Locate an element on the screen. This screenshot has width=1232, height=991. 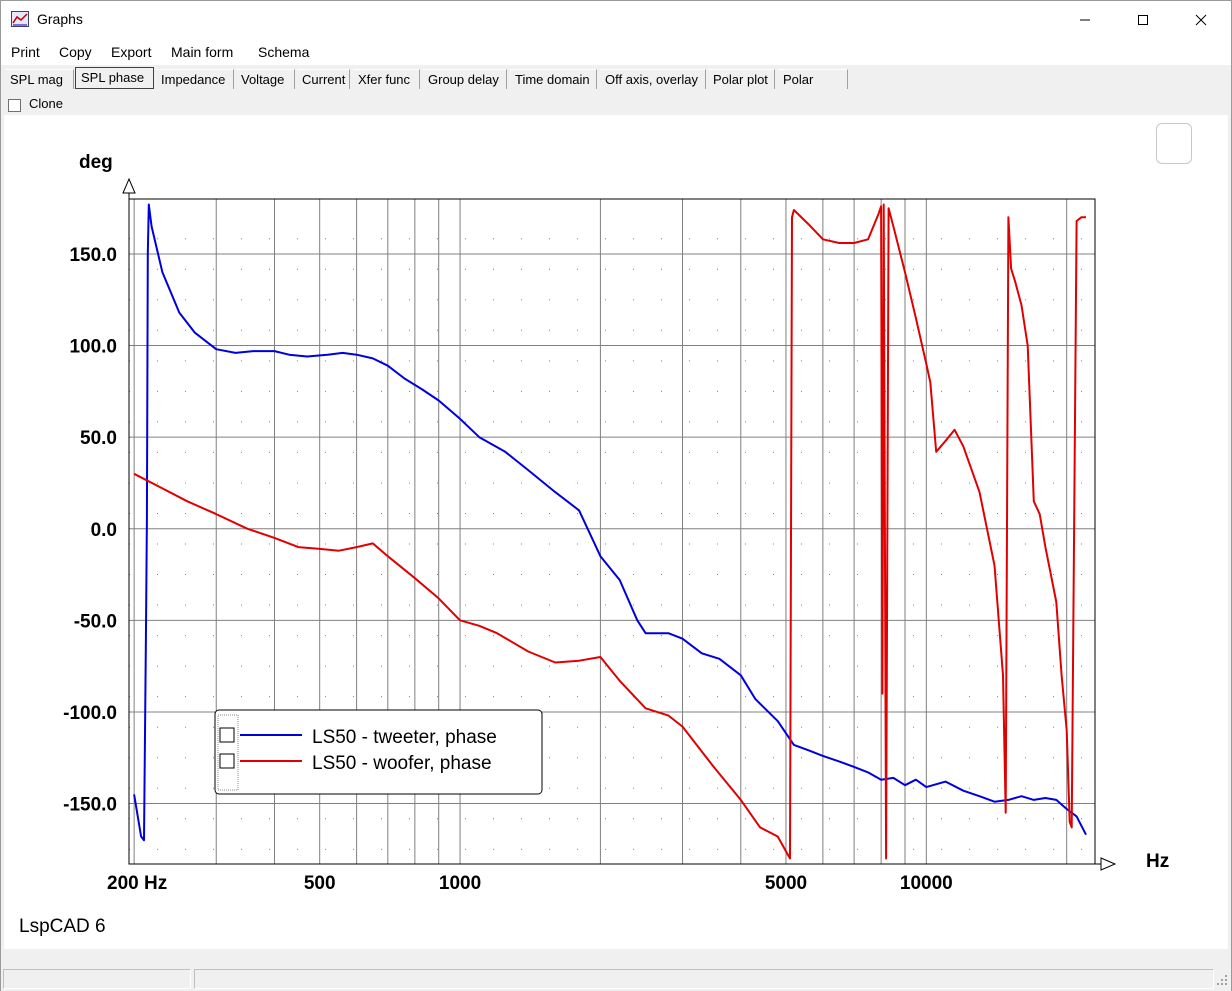
y-tick-label: 100.0 is located at coordinates (93, 347).